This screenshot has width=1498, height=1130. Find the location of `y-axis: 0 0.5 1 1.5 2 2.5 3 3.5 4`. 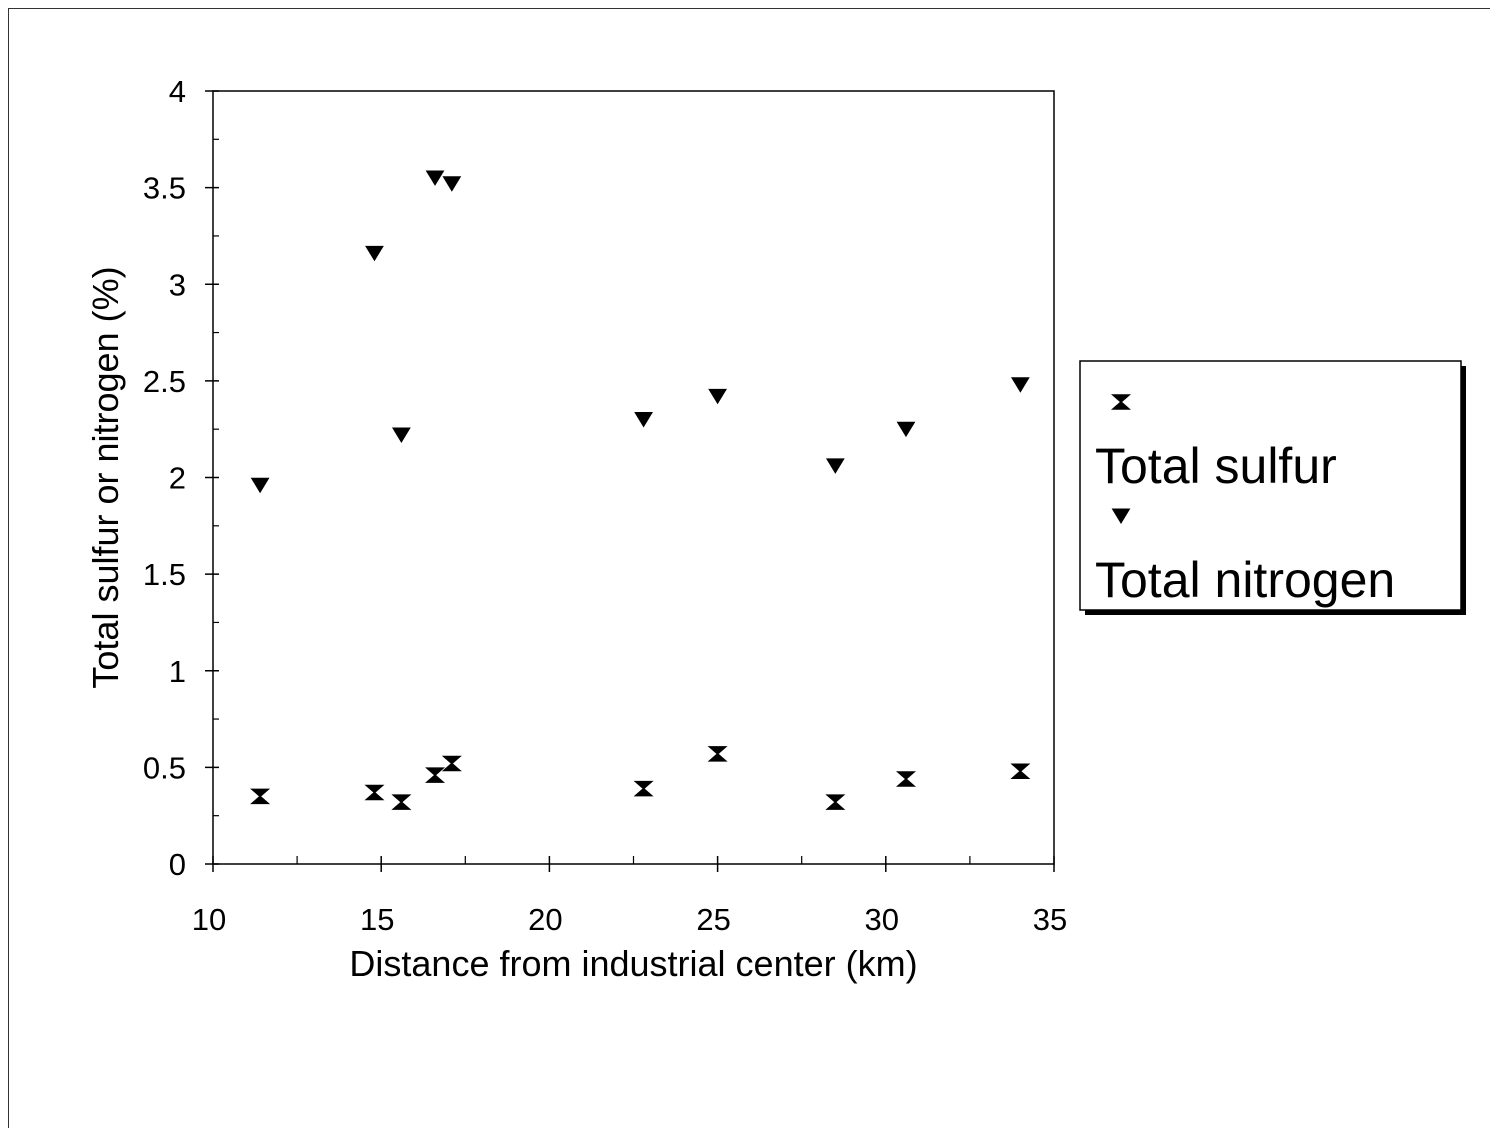

y-axis: 0 0.5 1 1.5 2 2.5 3 3.5 4 is located at coordinates (181, 478).